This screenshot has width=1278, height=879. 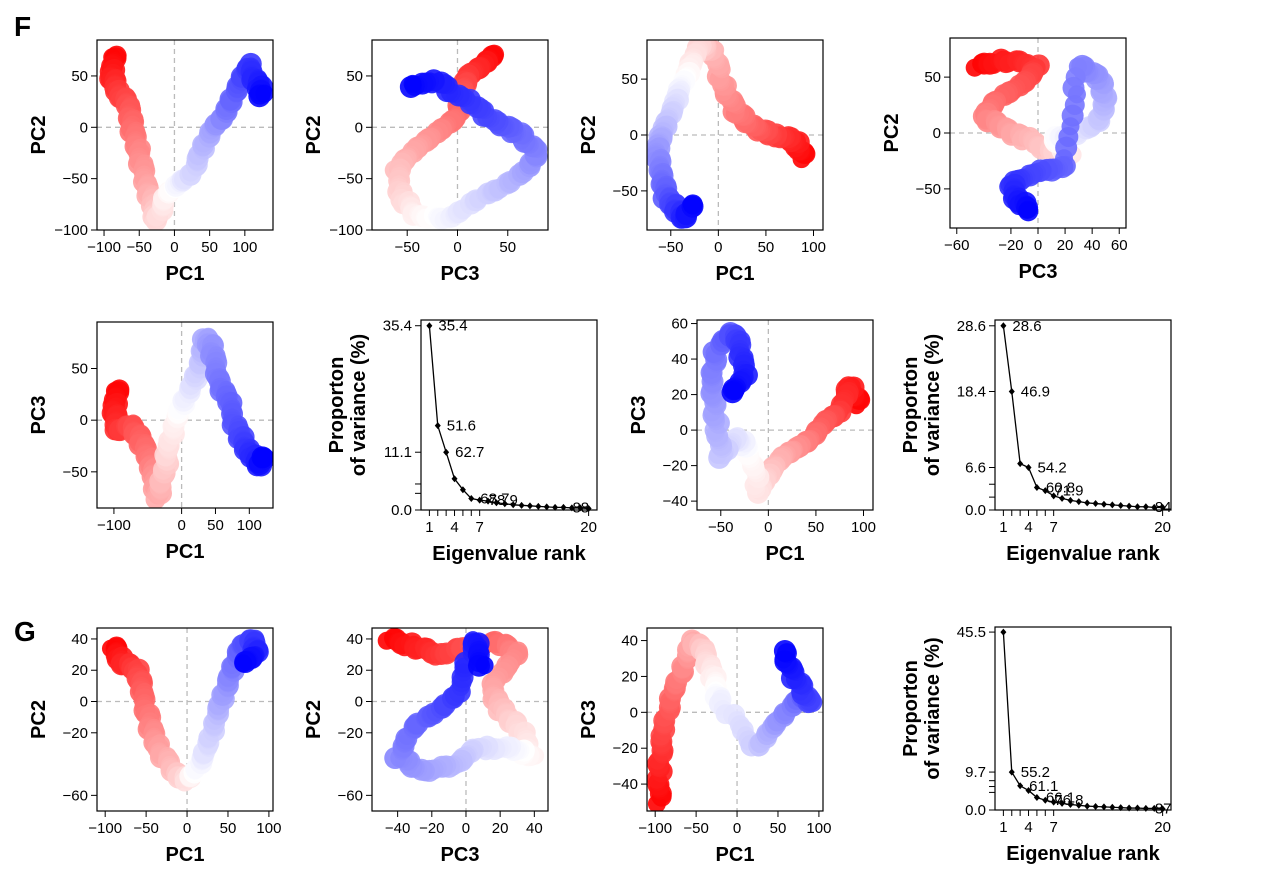 What do you see at coordinates (454, 527) in the screenshot?
I see `x-tick-label: 4` at bounding box center [454, 527].